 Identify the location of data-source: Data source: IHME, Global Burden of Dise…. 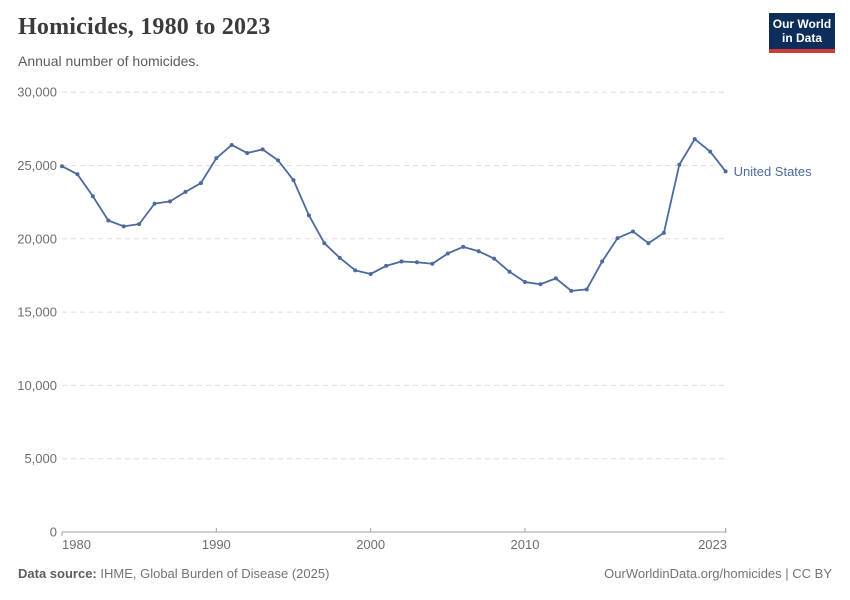
(173, 573).